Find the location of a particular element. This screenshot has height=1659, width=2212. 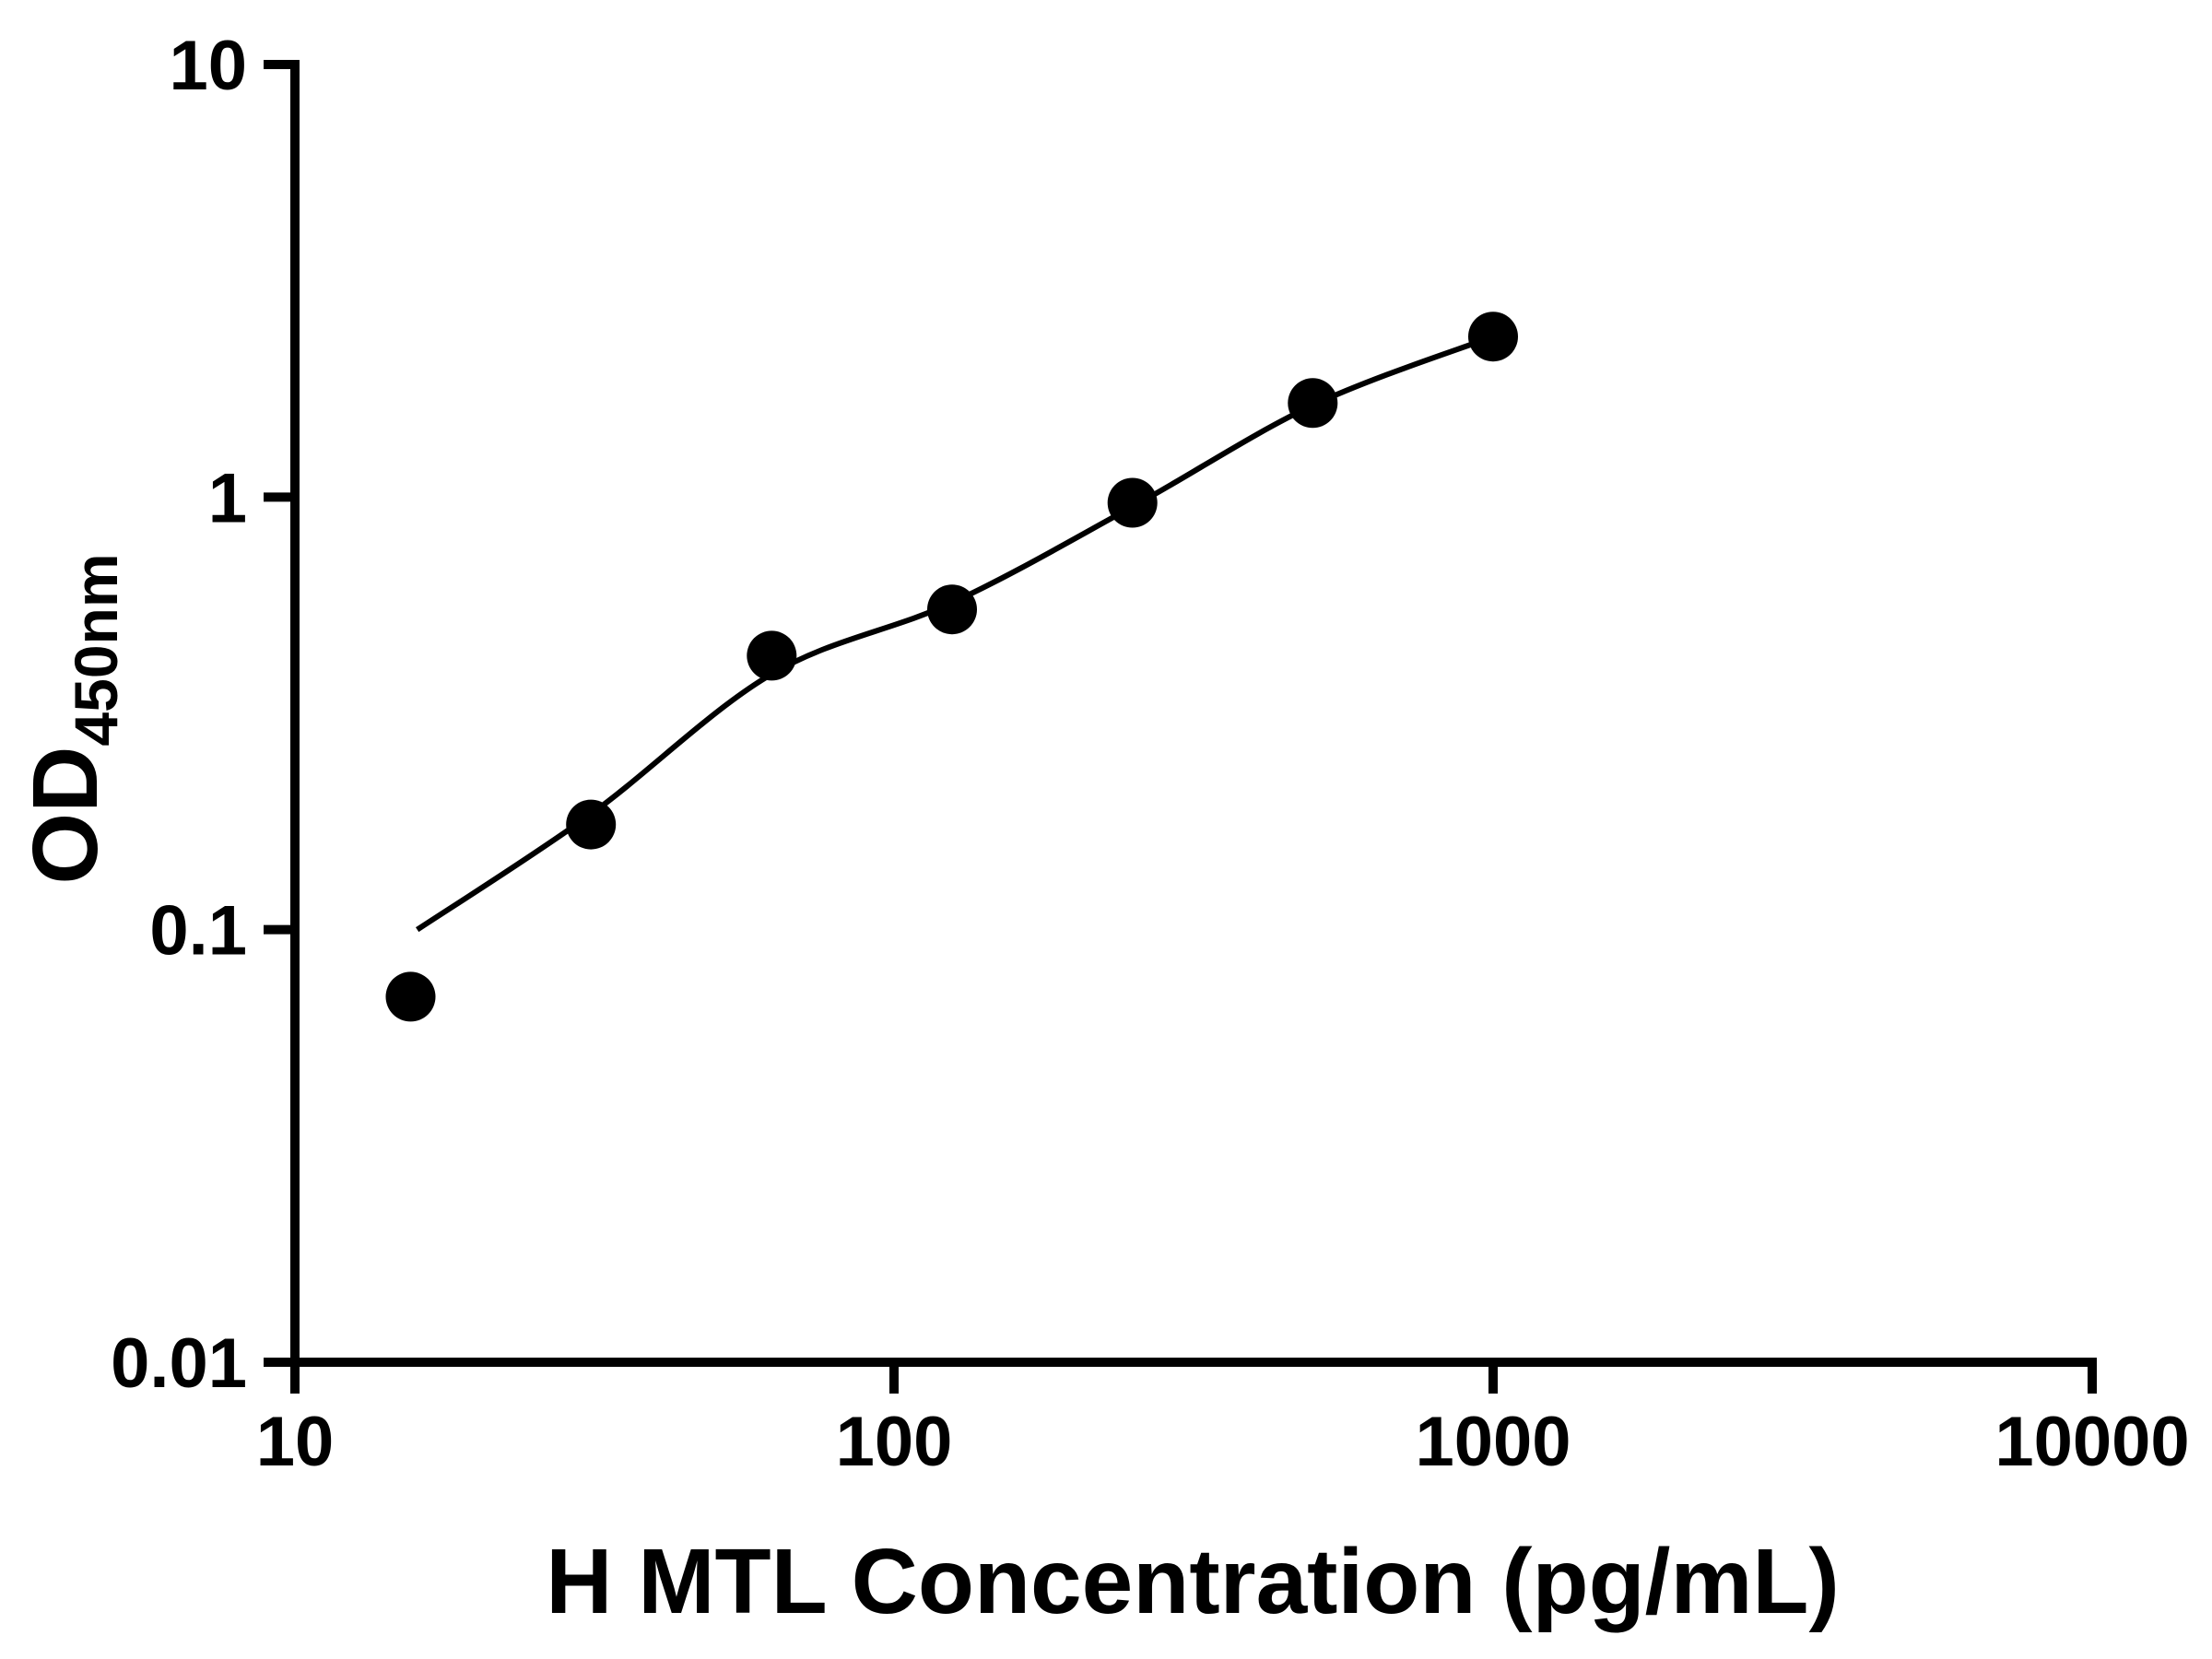

y-axis-title: OD450nm is located at coordinates (72, 718).